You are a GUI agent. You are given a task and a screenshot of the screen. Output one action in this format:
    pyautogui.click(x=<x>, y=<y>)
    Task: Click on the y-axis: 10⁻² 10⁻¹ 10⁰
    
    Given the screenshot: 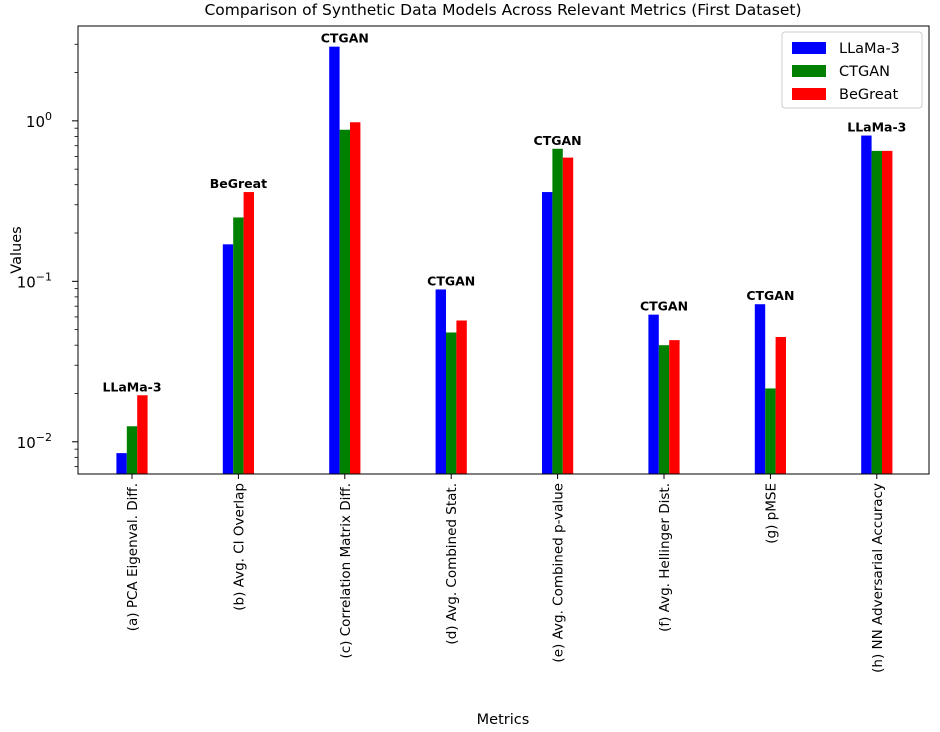 What is the action you would take?
    pyautogui.click(x=47, y=255)
    